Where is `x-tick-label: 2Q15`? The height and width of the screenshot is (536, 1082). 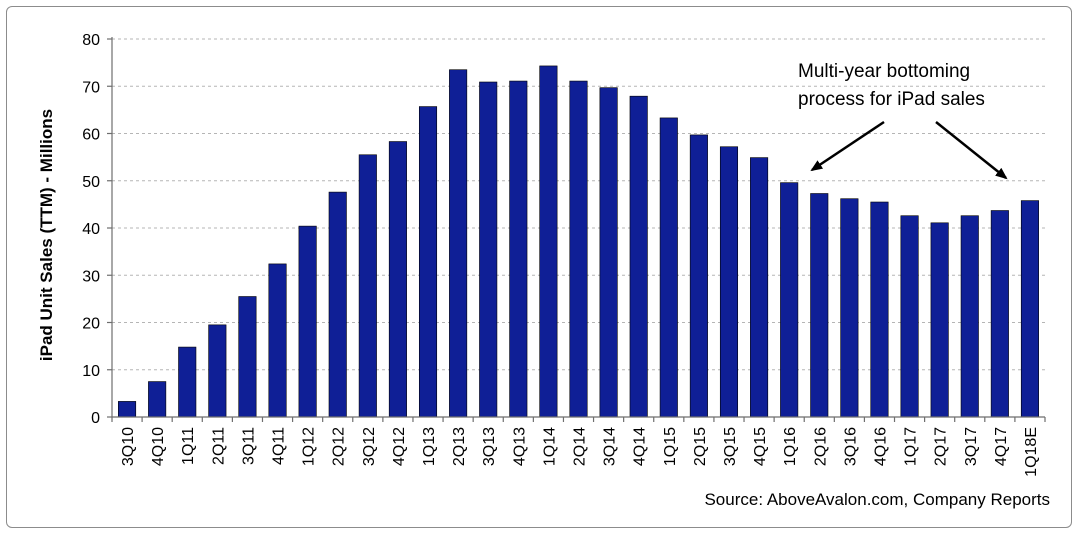
x-tick-label: 2Q15 is located at coordinates (700, 446).